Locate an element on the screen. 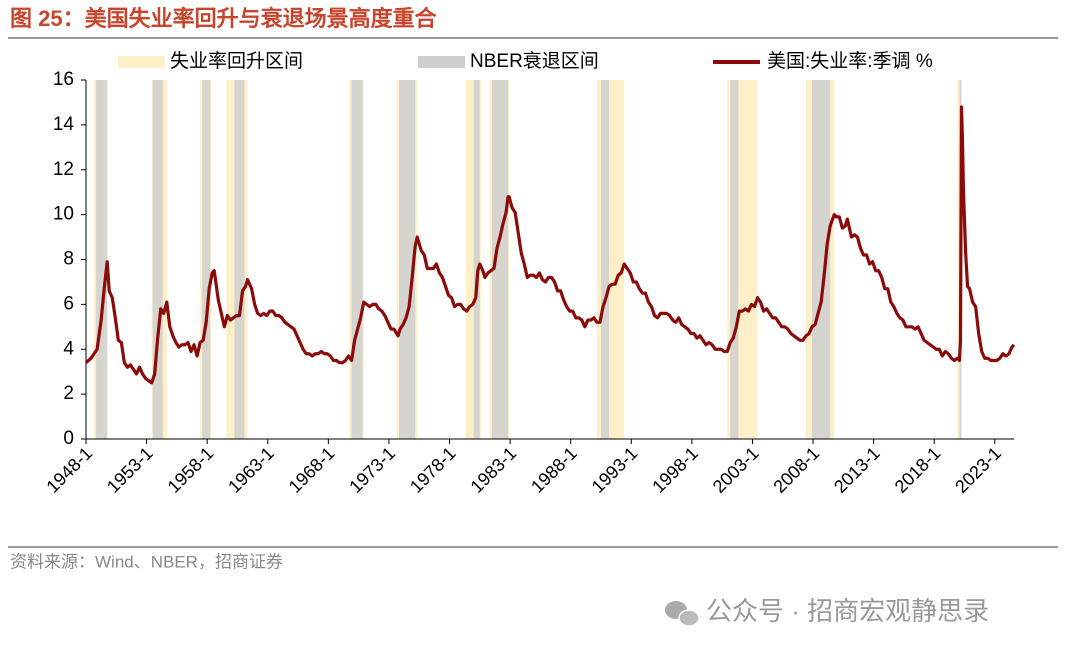  y-tick-label: 0 is located at coordinates (68, 438).